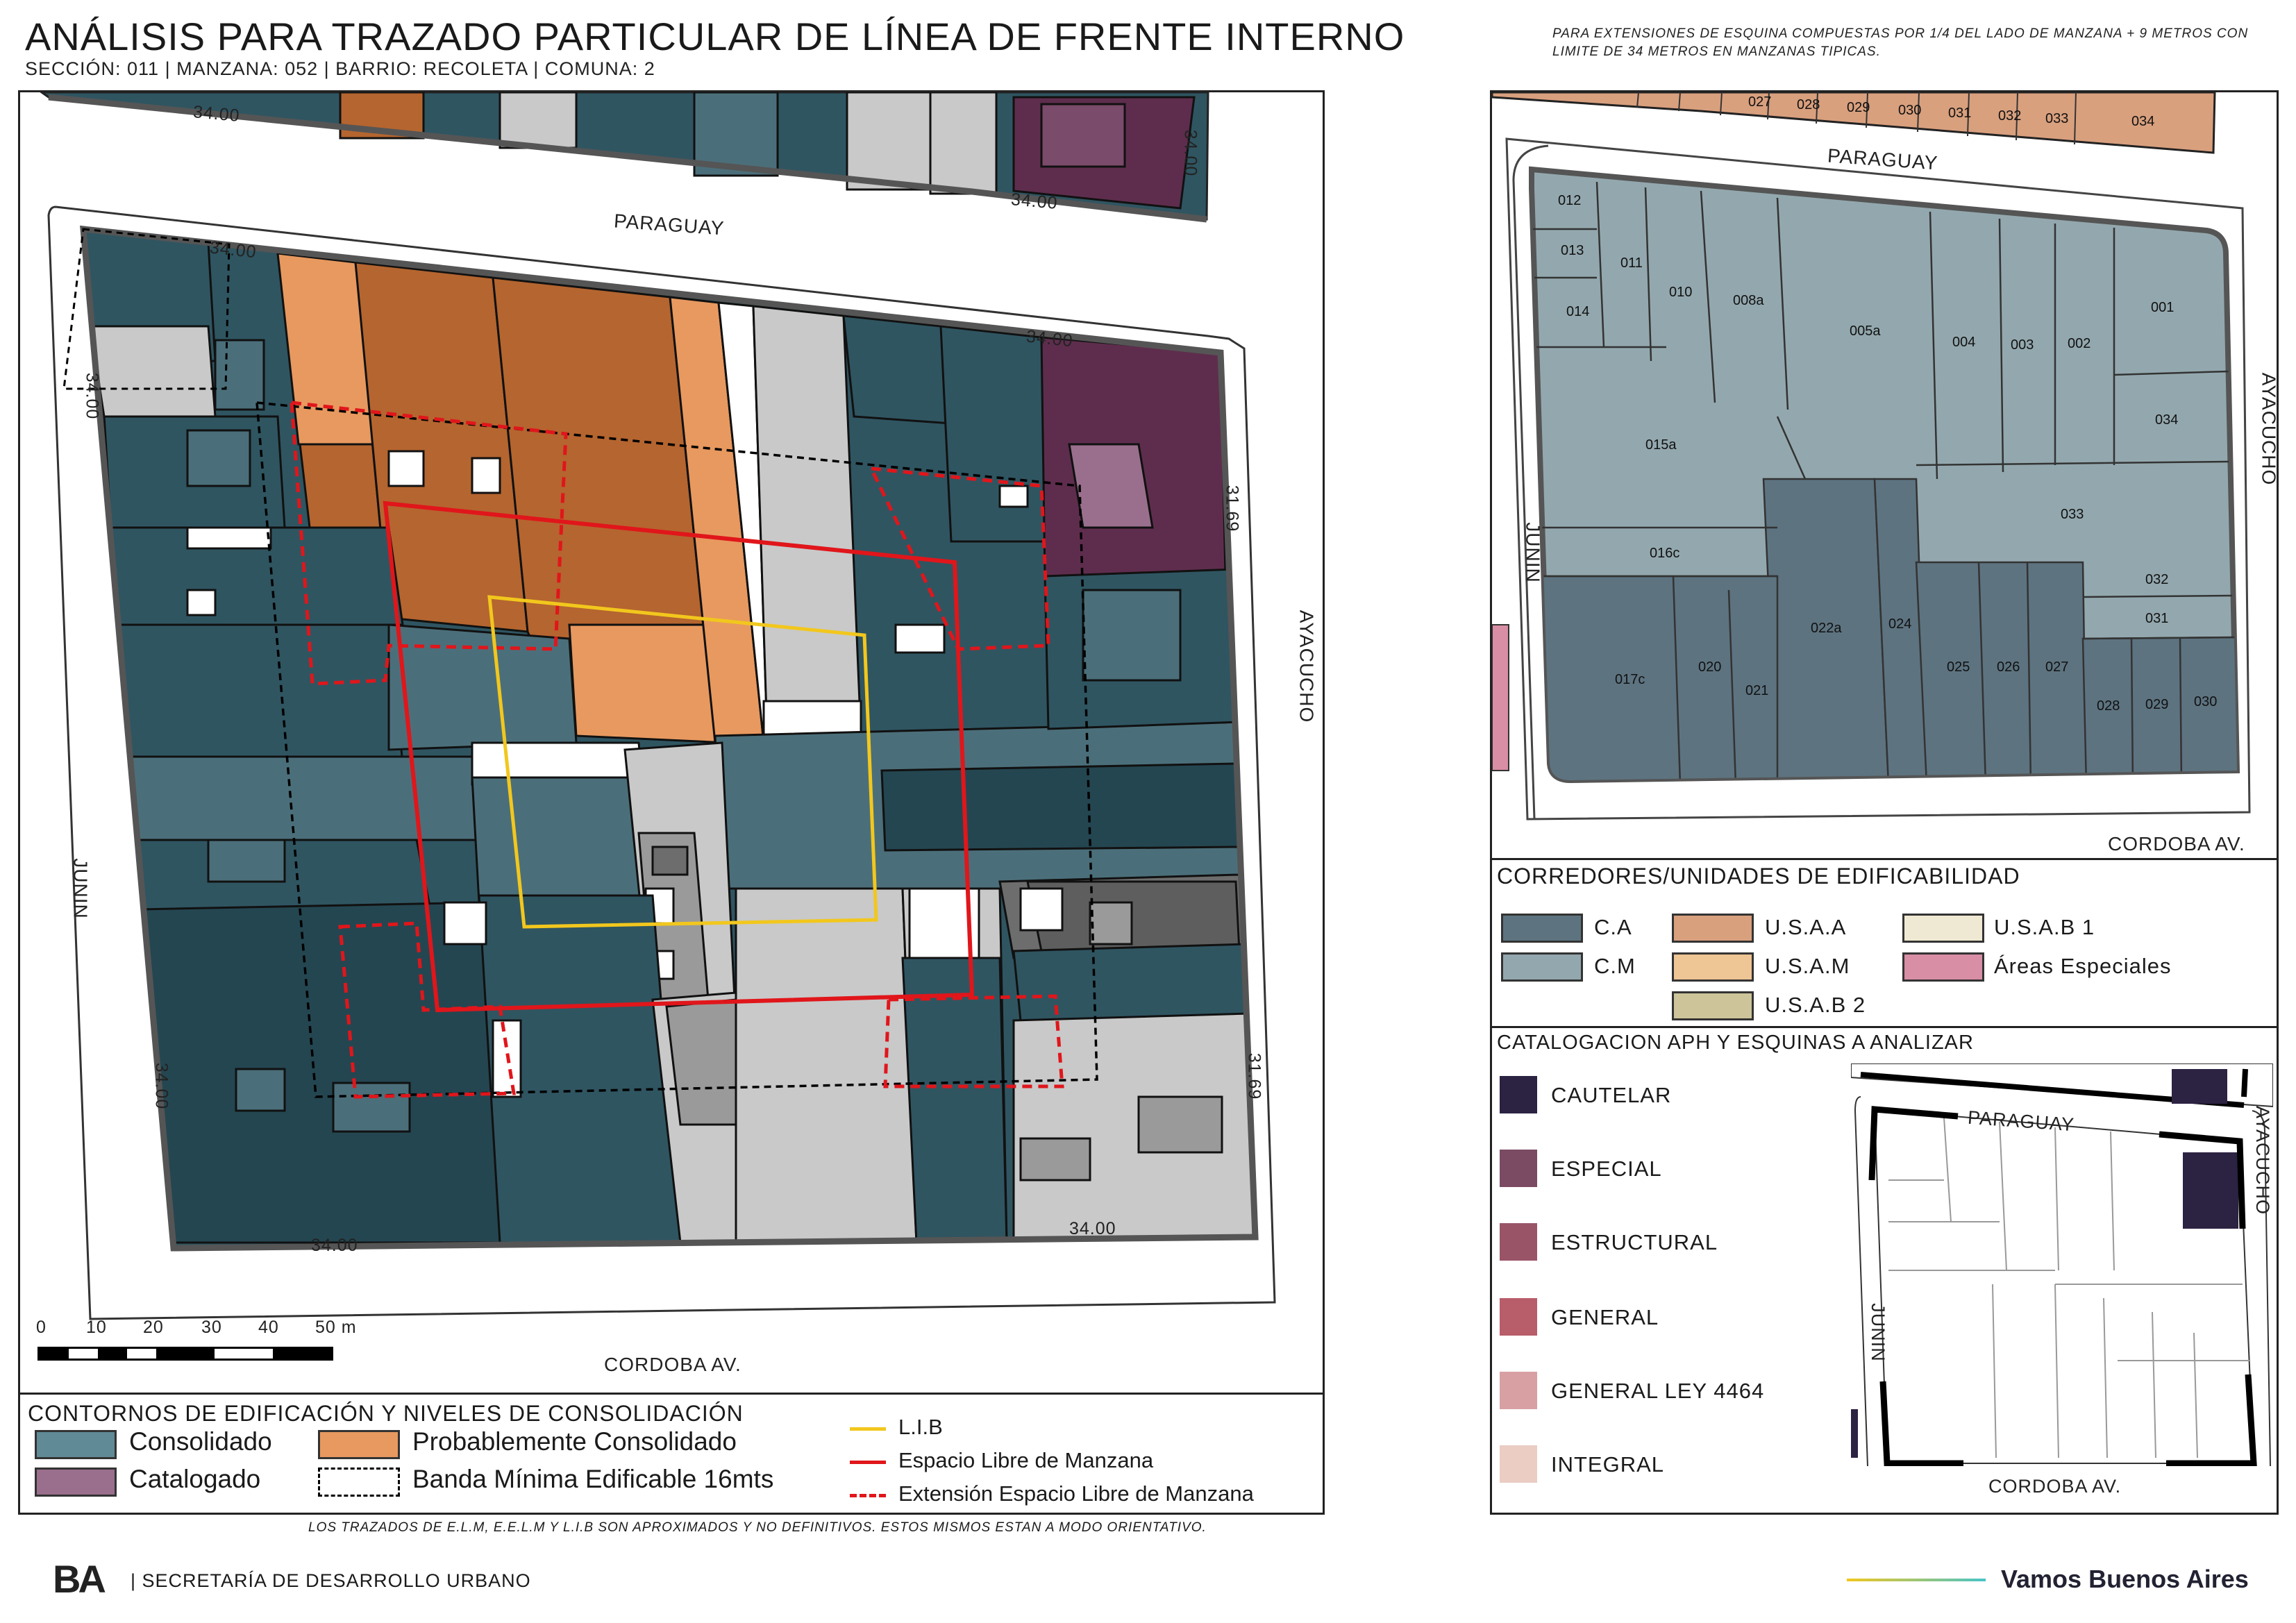  I want to click on lot-004: 004, so click(1964, 342).